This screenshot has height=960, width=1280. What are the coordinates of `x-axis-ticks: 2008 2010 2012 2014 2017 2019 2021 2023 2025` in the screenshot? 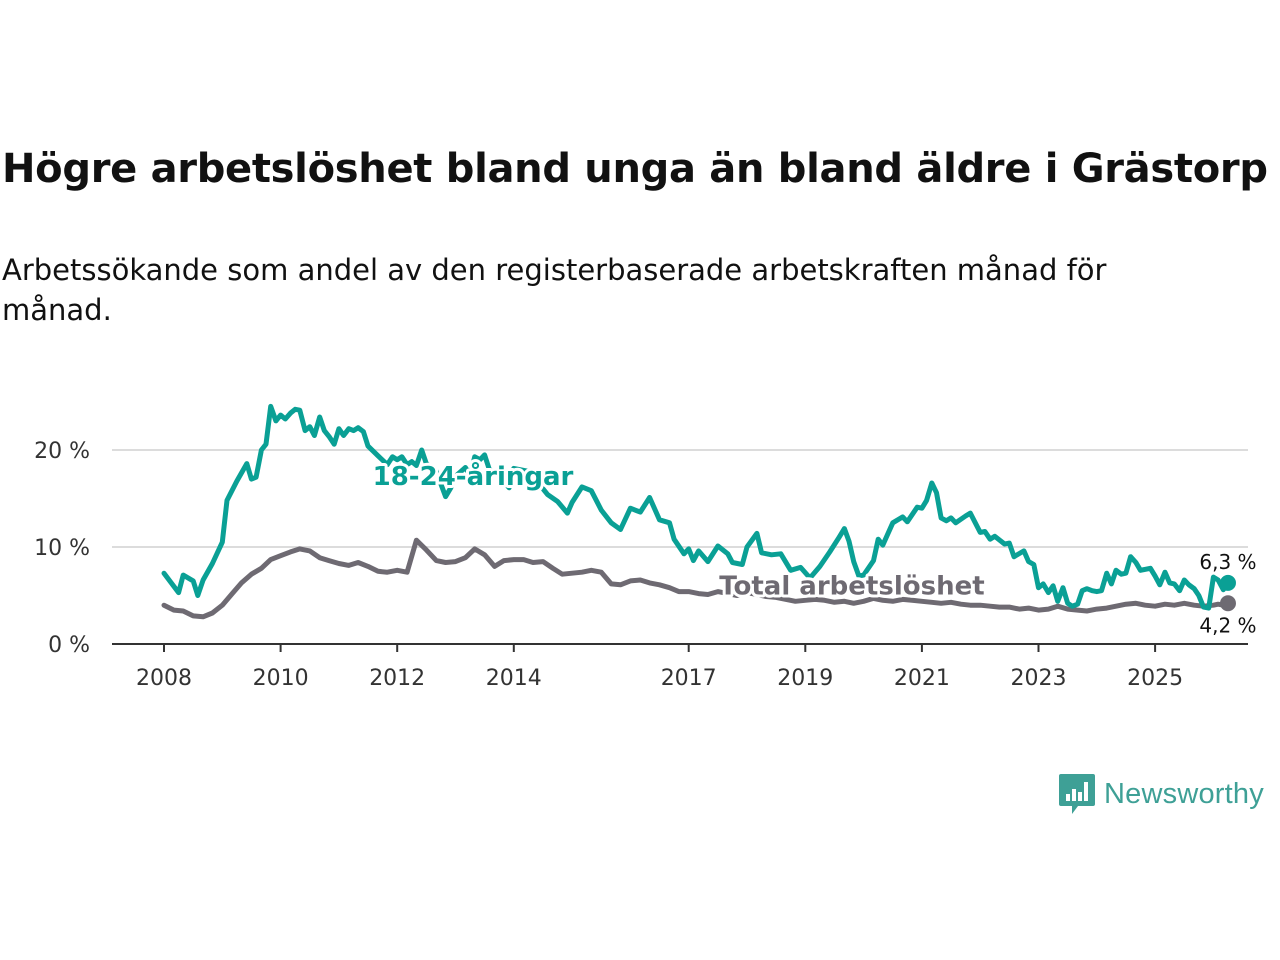 It's located at (680, 667).